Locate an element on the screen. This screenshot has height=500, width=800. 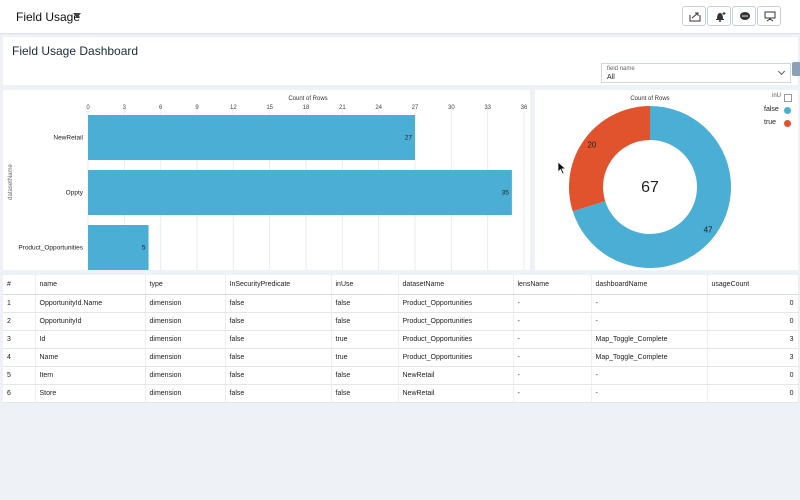
category-label: Oppty is located at coordinates (75, 193).